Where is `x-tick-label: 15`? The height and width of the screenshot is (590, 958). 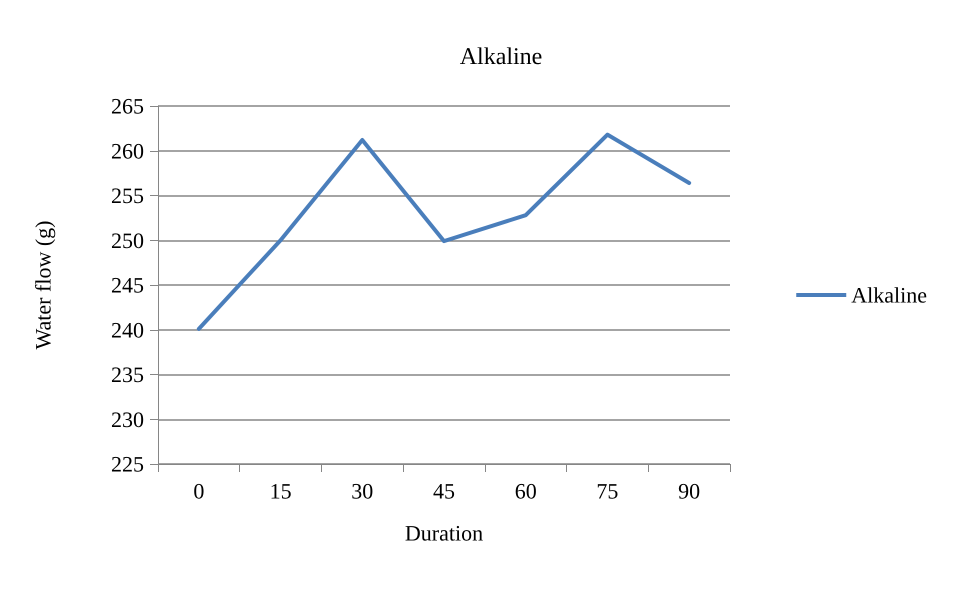
x-tick-label: 15 is located at coordinates (281, 491).